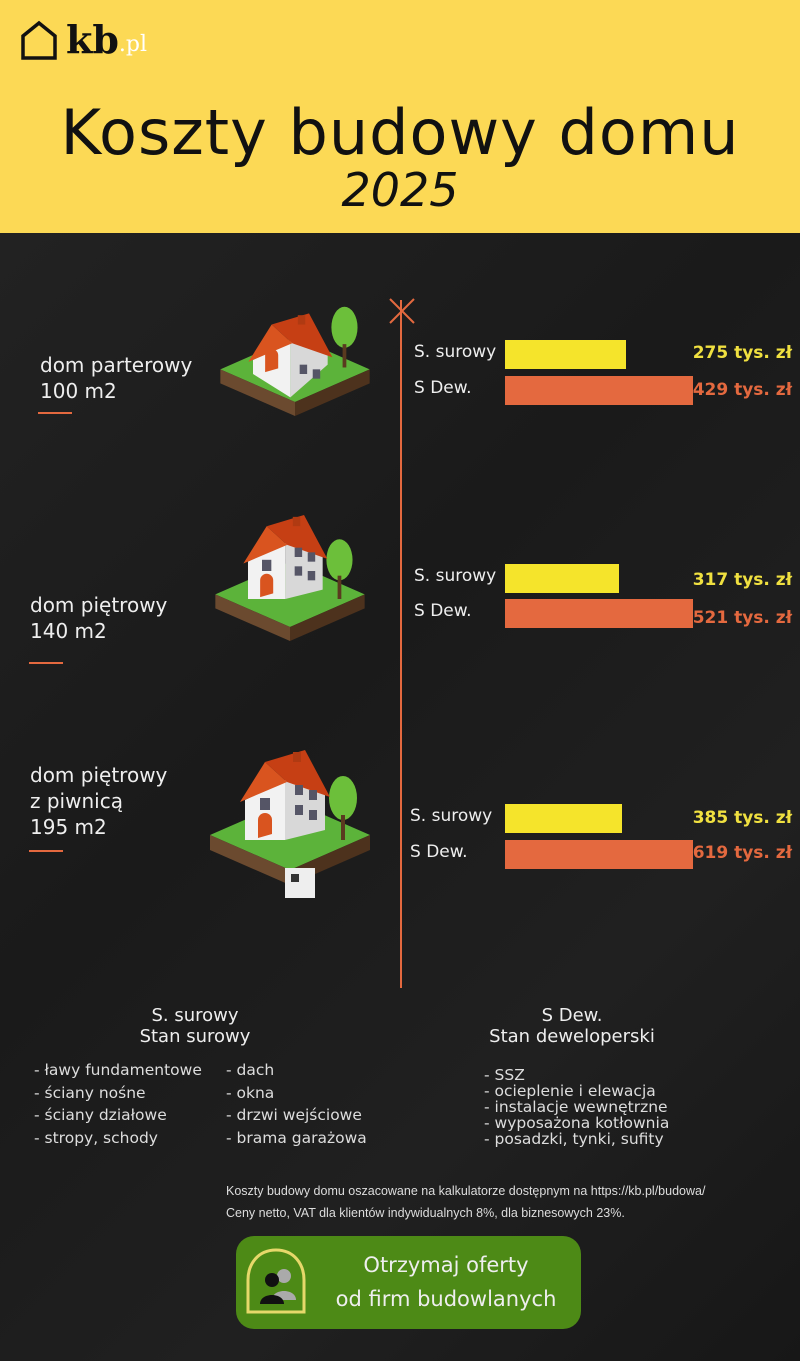 This screenshot has width=800, height=1361. I want to click on list-item: - stropy, schody, so click(96, 1137).